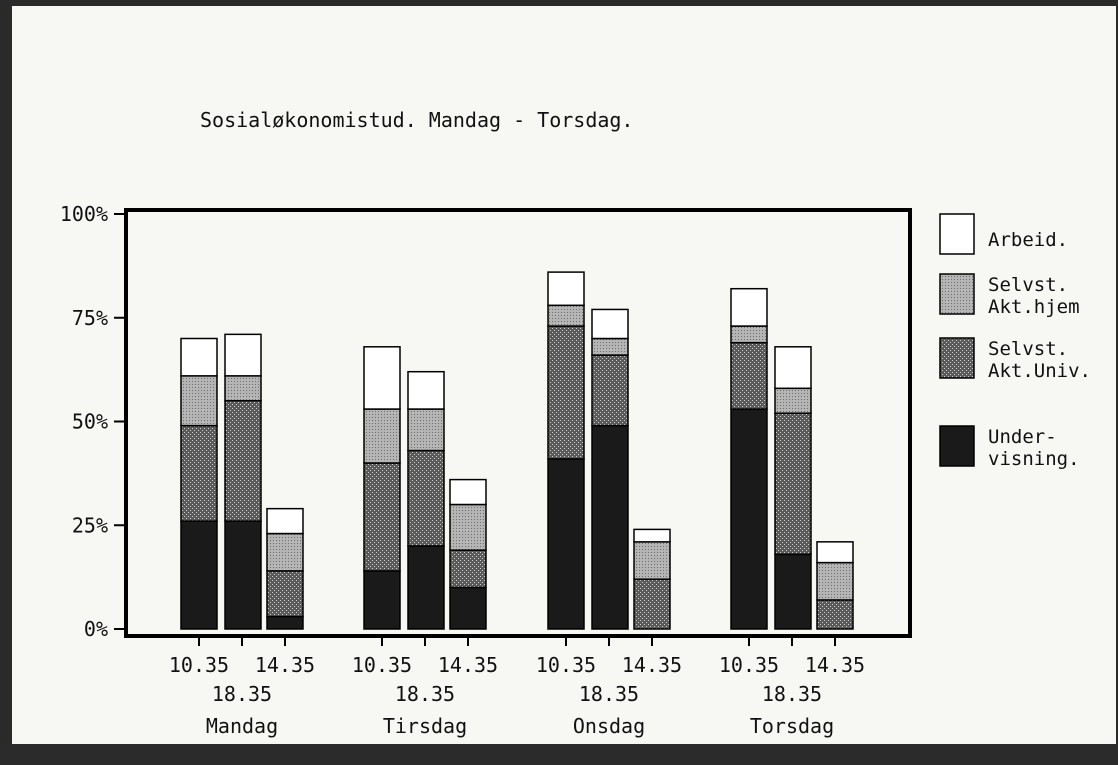  Describe the element at coordinates (609, 726) in the screenshot. I see `day-label: Onsdag` at that location.